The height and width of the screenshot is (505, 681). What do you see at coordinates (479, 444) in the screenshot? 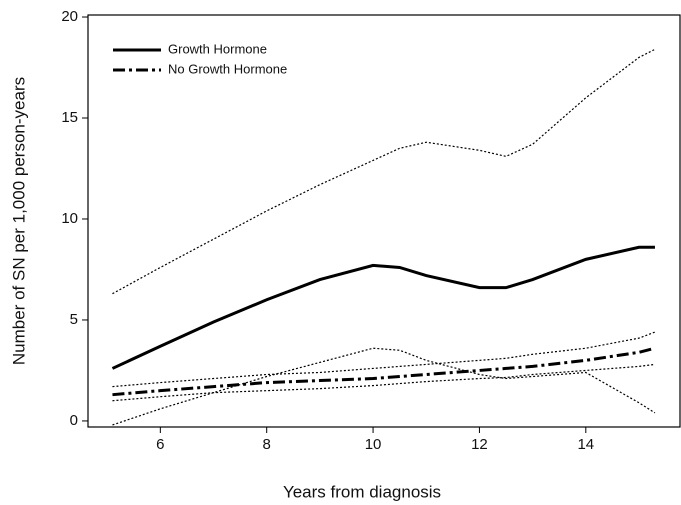
I see `x-tick-label: 12` at bounding box center [479, 444].